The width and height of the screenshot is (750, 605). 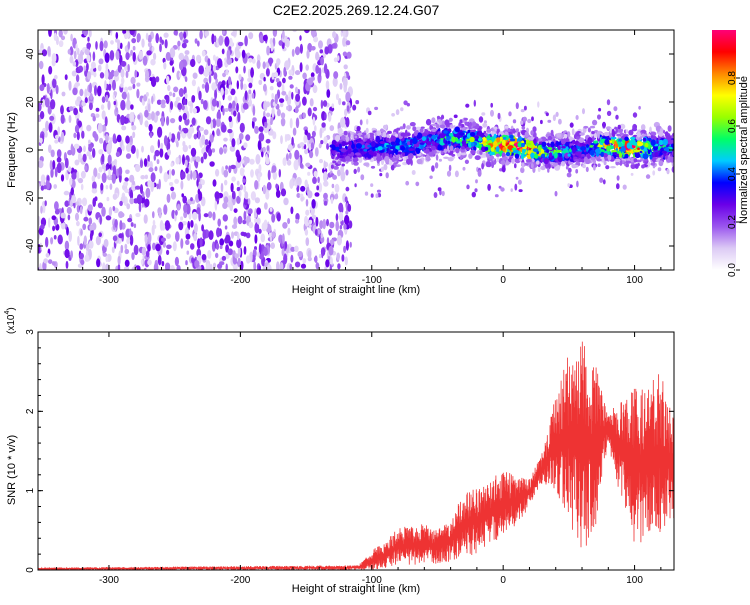 I want to click on colorbar-label: Normalized spectral amplitude, so click(x=744, y=150).